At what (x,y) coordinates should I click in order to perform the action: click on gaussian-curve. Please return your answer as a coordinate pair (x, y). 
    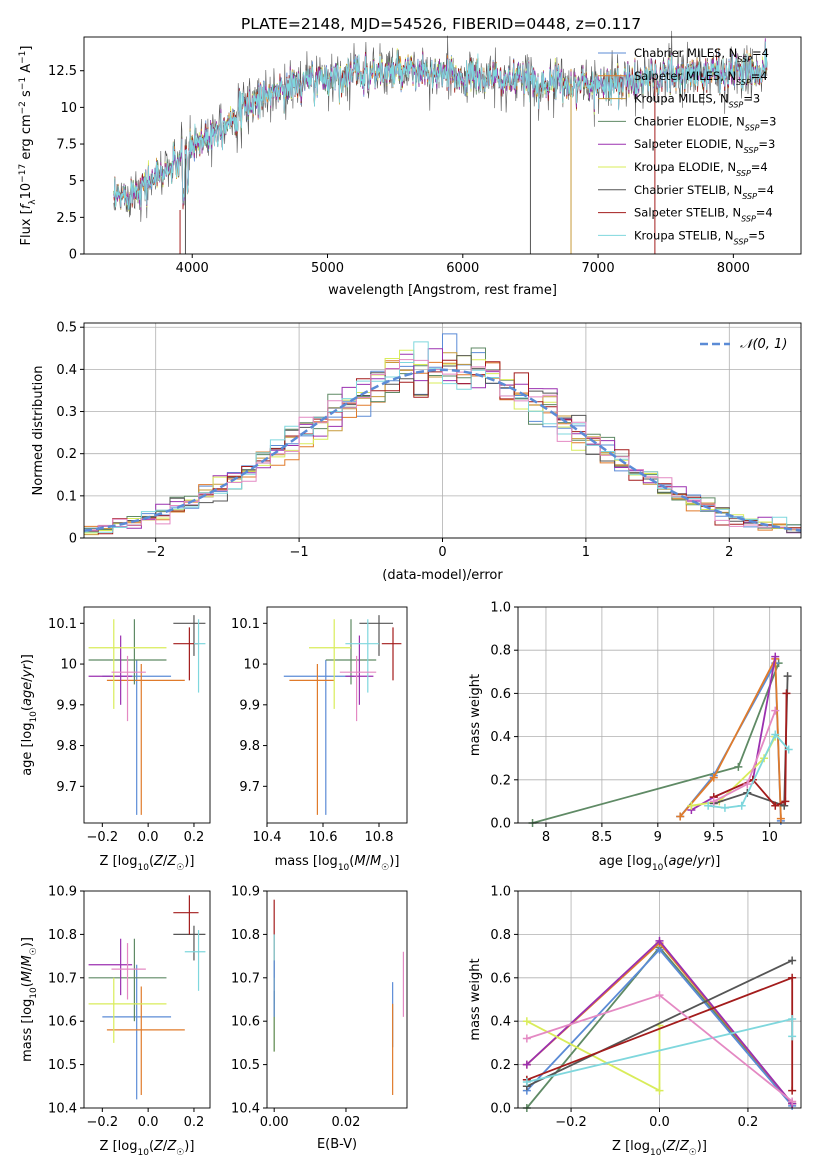
    Looking at the image, I should click on (442, 450).